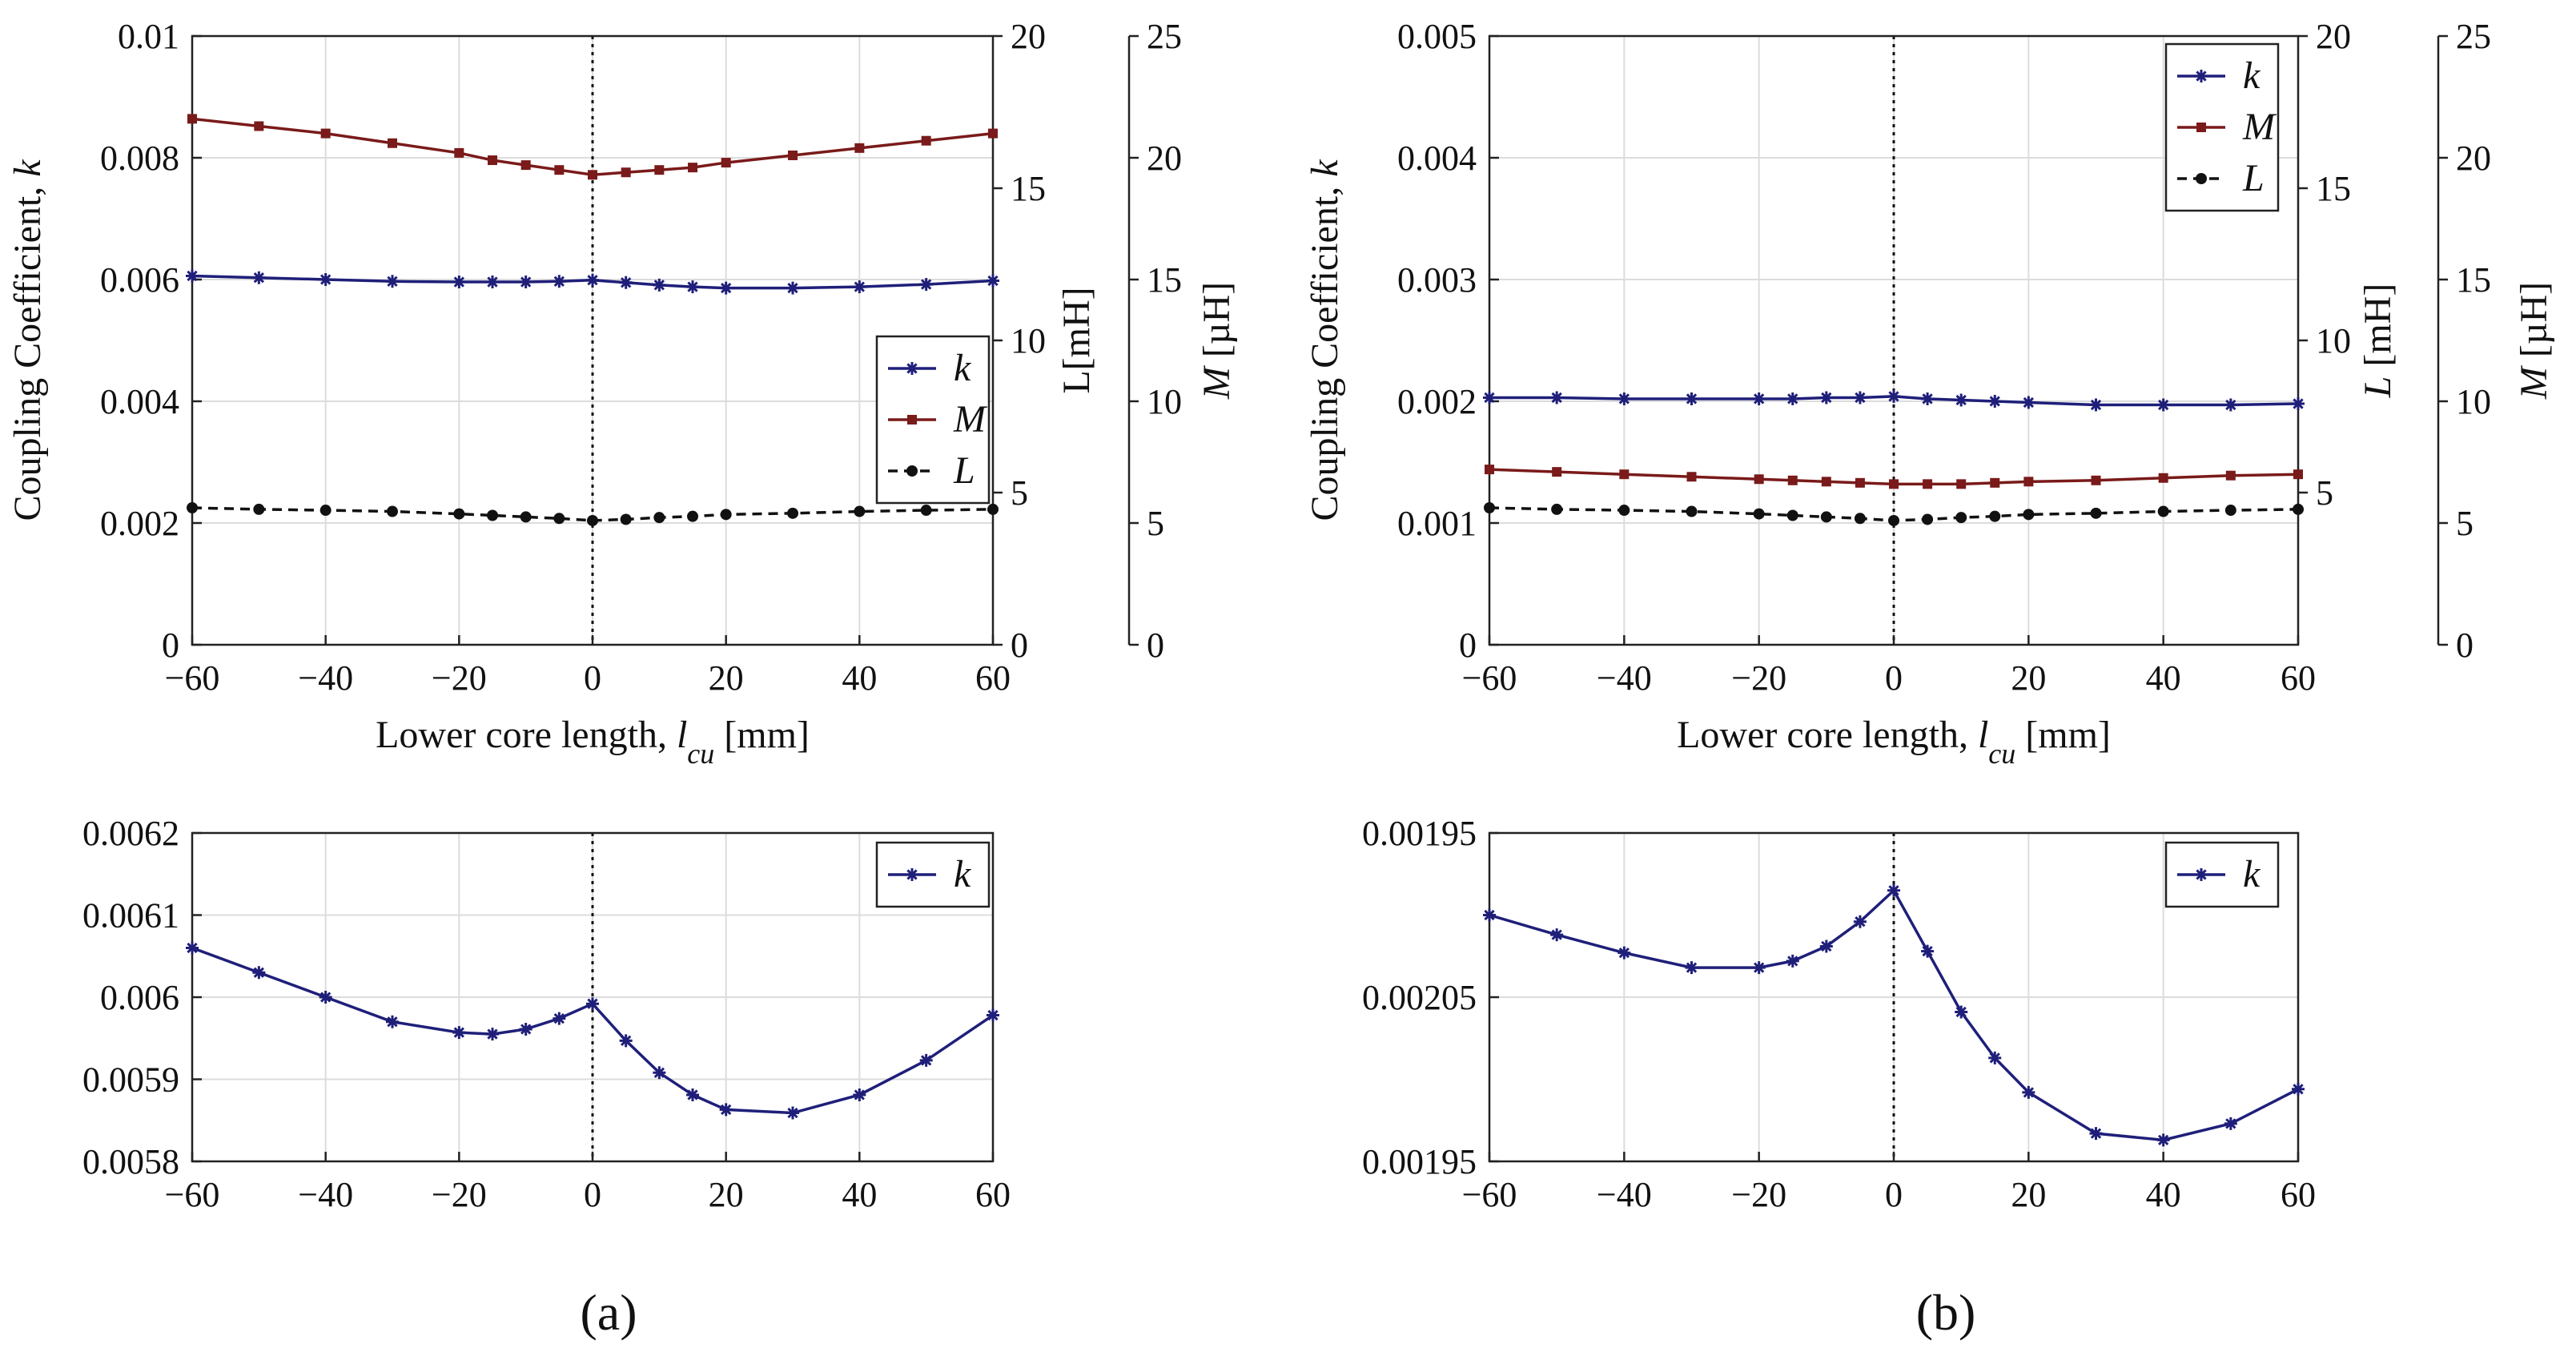 This screenshot has width=2576, height=1356. Describe the element at coordinates (2473, 158) in the screenshot. I see `y3-tick-label: 20` at that location.